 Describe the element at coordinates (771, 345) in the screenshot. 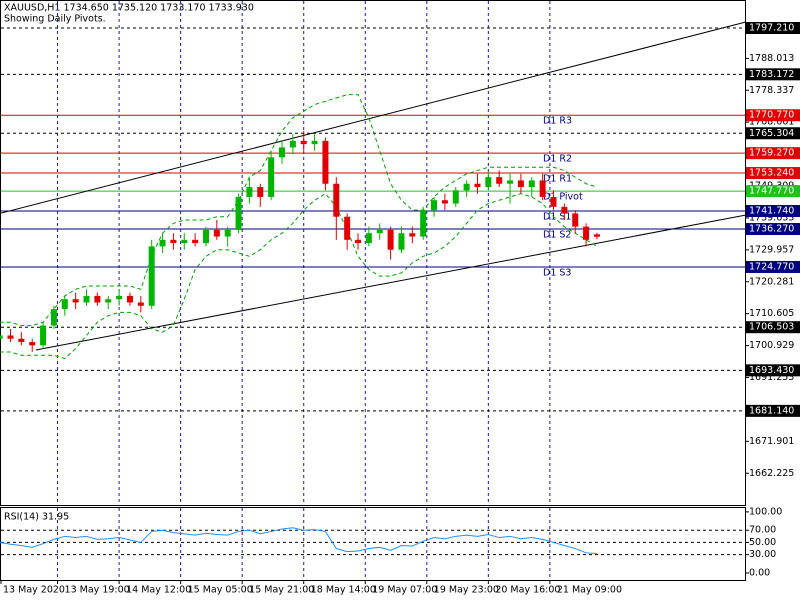

I see `y-tick-label: 1700.929` at that location.